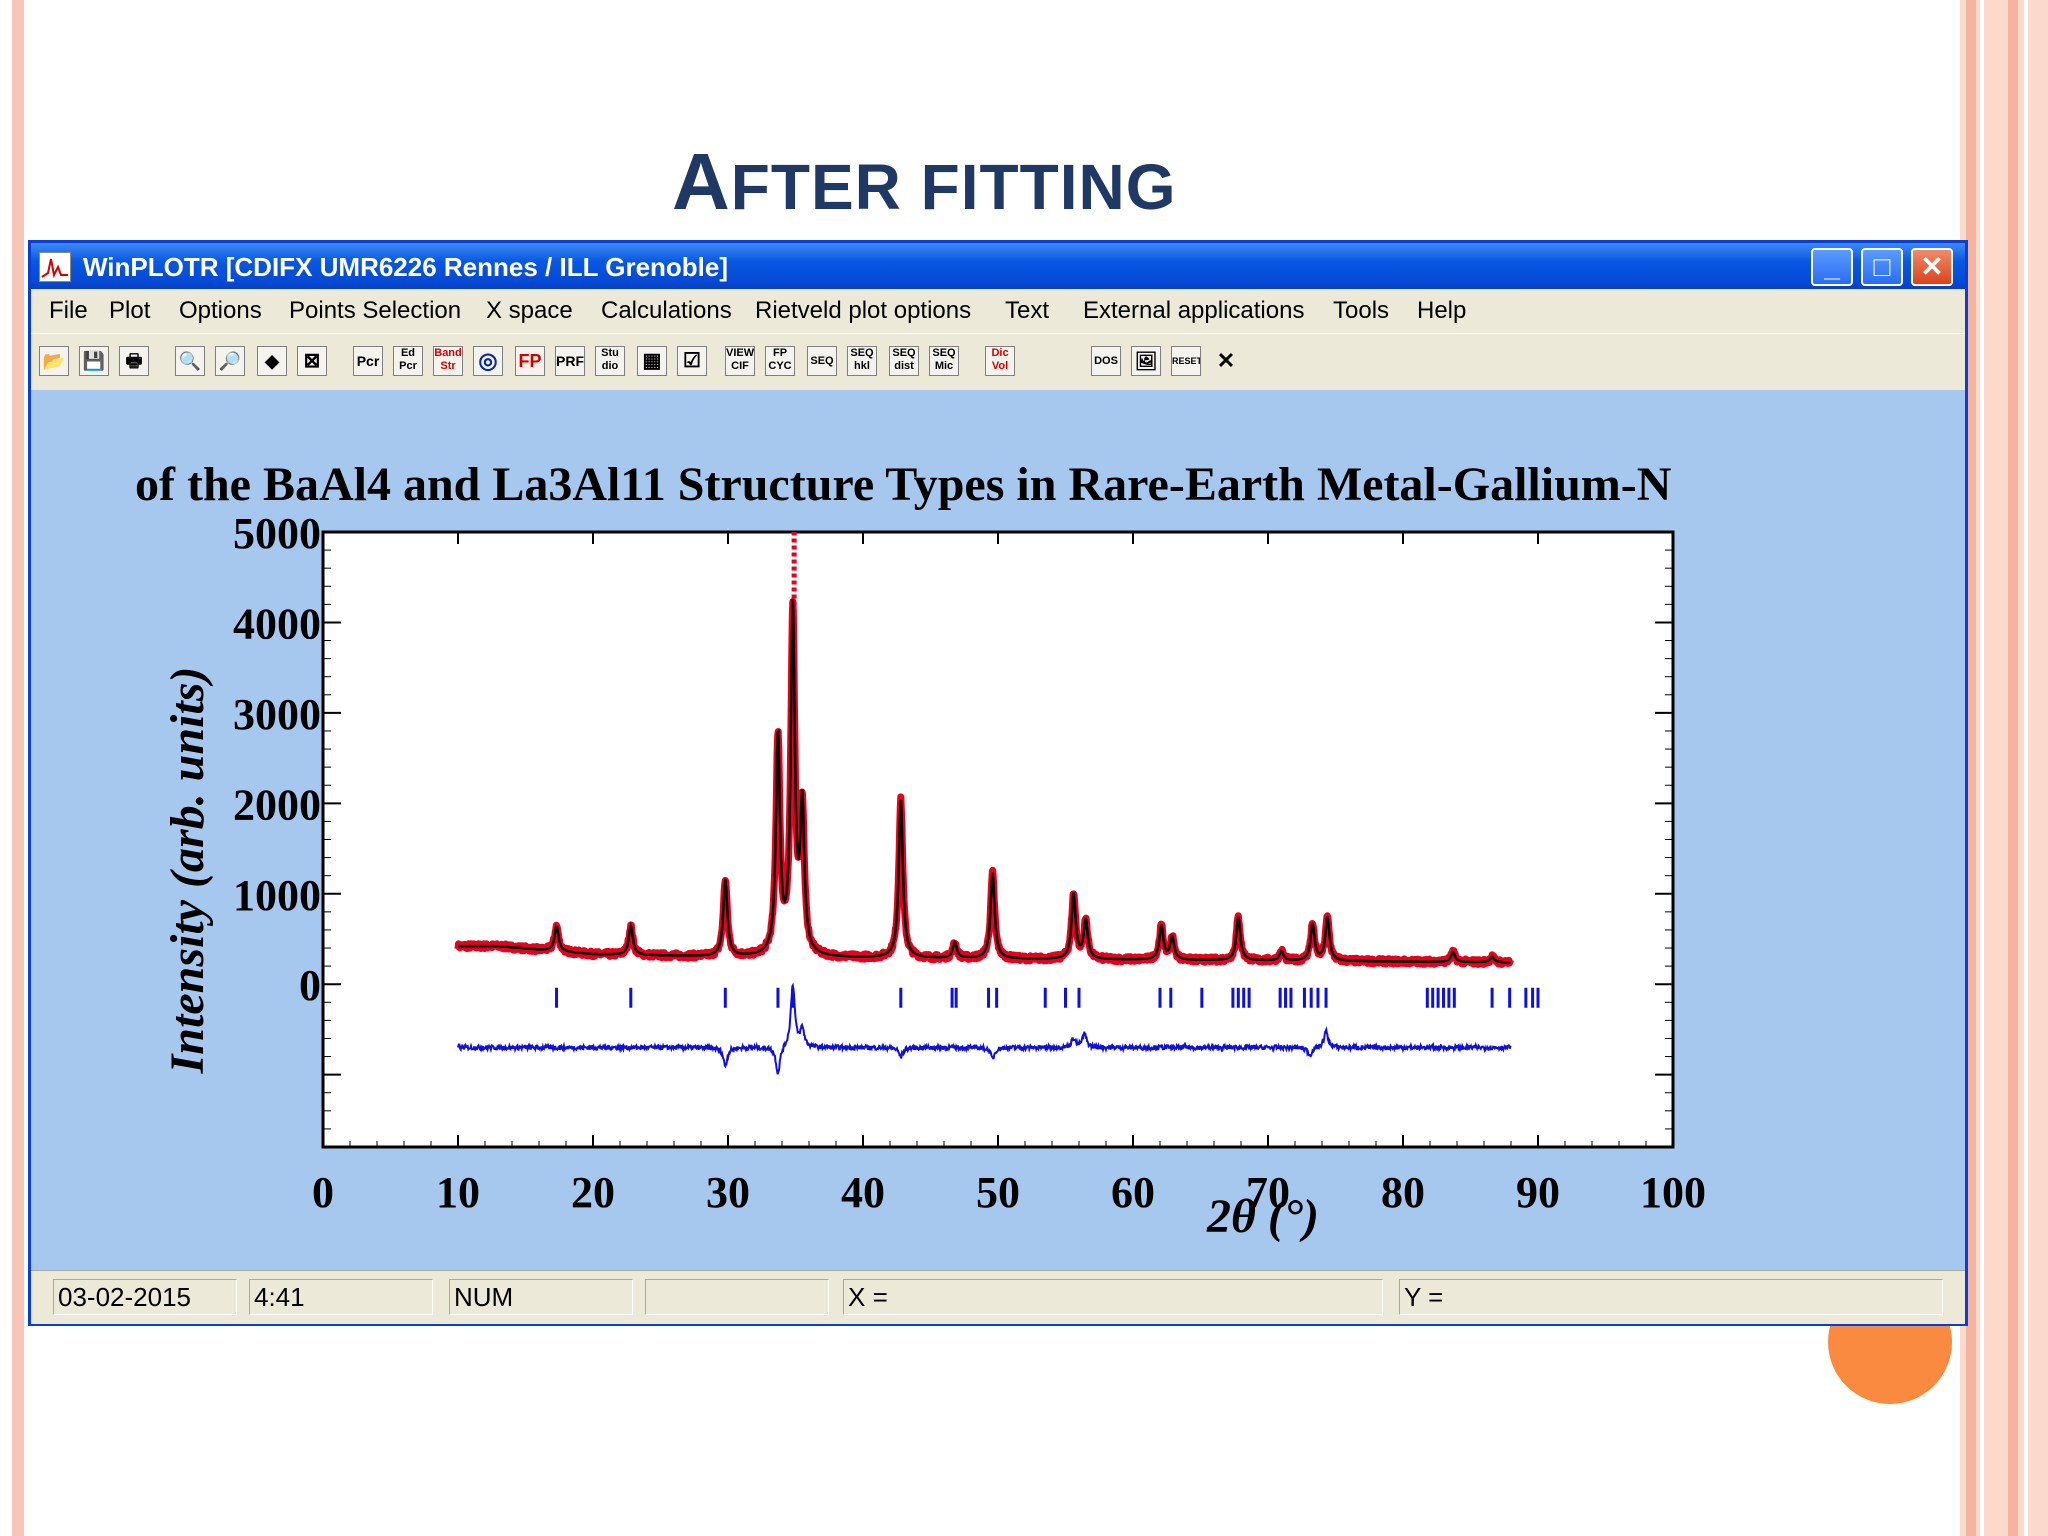 Image resolution: width=2048 pixels, height=1536 pixels. I want to click on x-tick-label: 90, so click(1538, 1192).